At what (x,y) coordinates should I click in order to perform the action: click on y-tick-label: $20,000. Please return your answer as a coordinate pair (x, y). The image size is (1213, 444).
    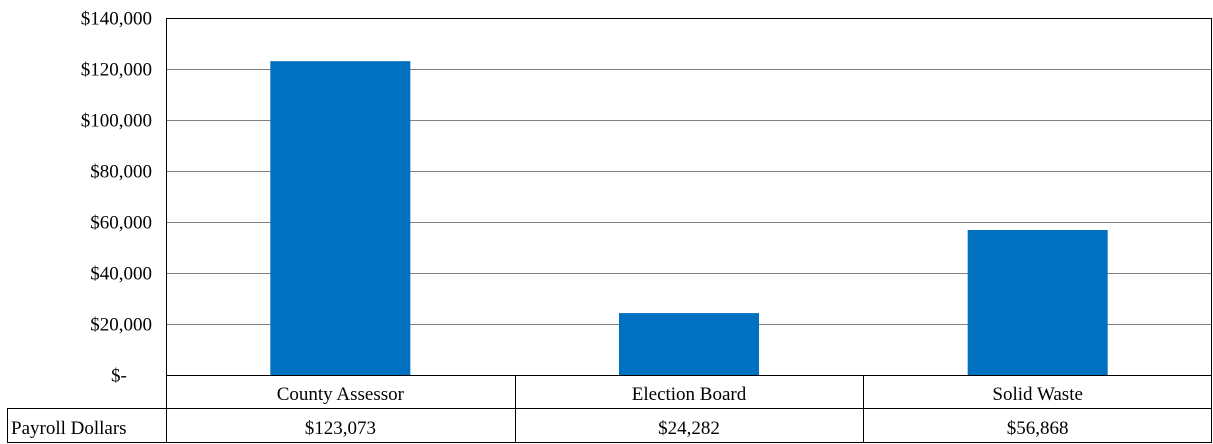
    Looking at the image, I should click on (121, 325).